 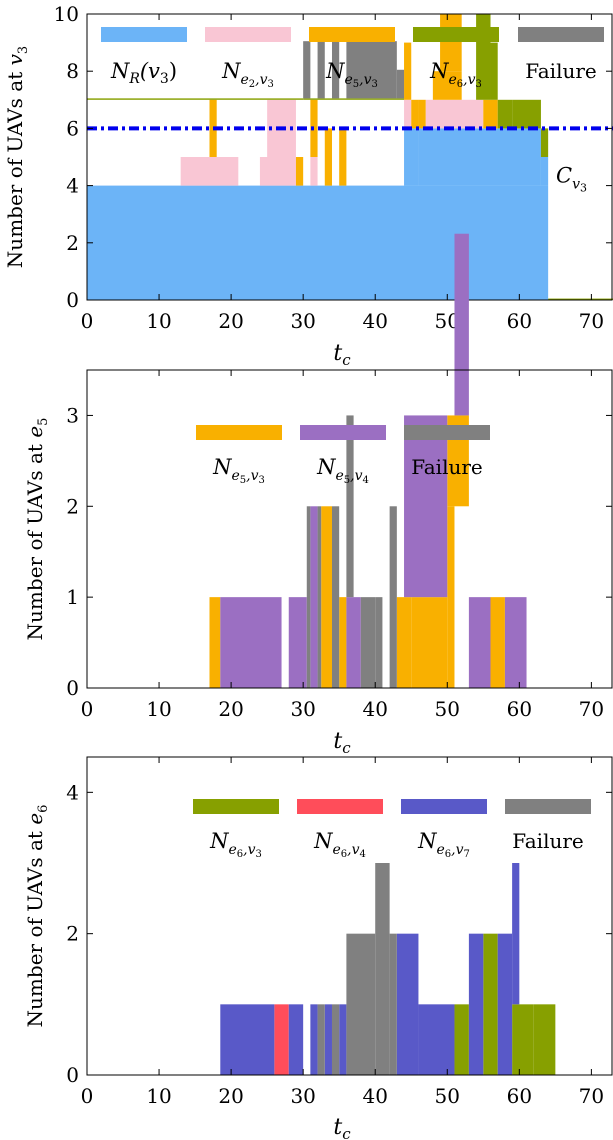 What do you see at coordinates (37, 529) in the screenshot?
I see `y-axis-label: Number of UAVs at e5` at bounding box center [37, 529].